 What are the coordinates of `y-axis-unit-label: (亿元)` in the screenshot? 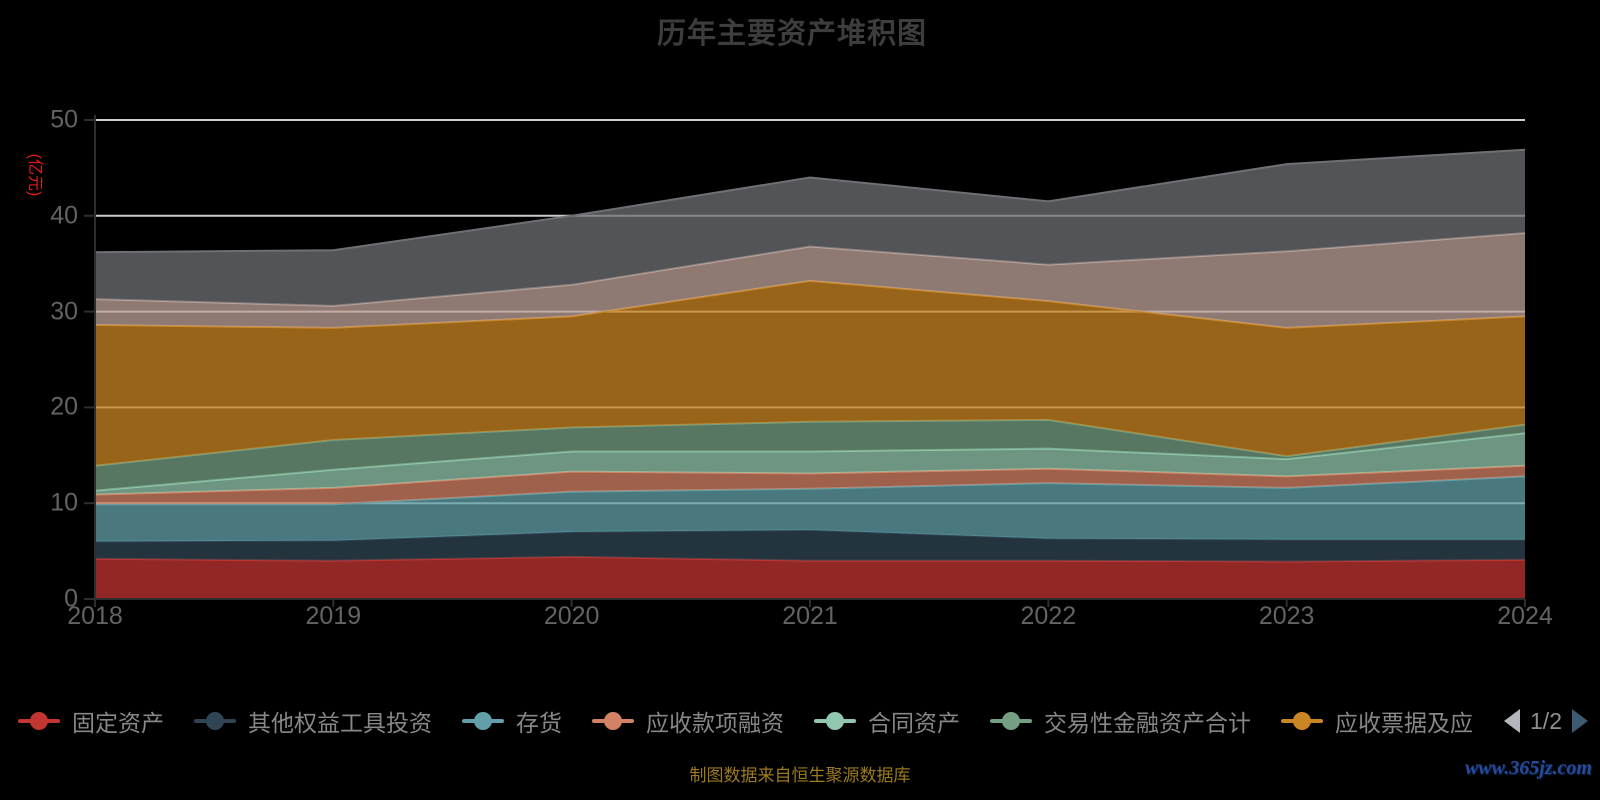 It's located at (34, 175).